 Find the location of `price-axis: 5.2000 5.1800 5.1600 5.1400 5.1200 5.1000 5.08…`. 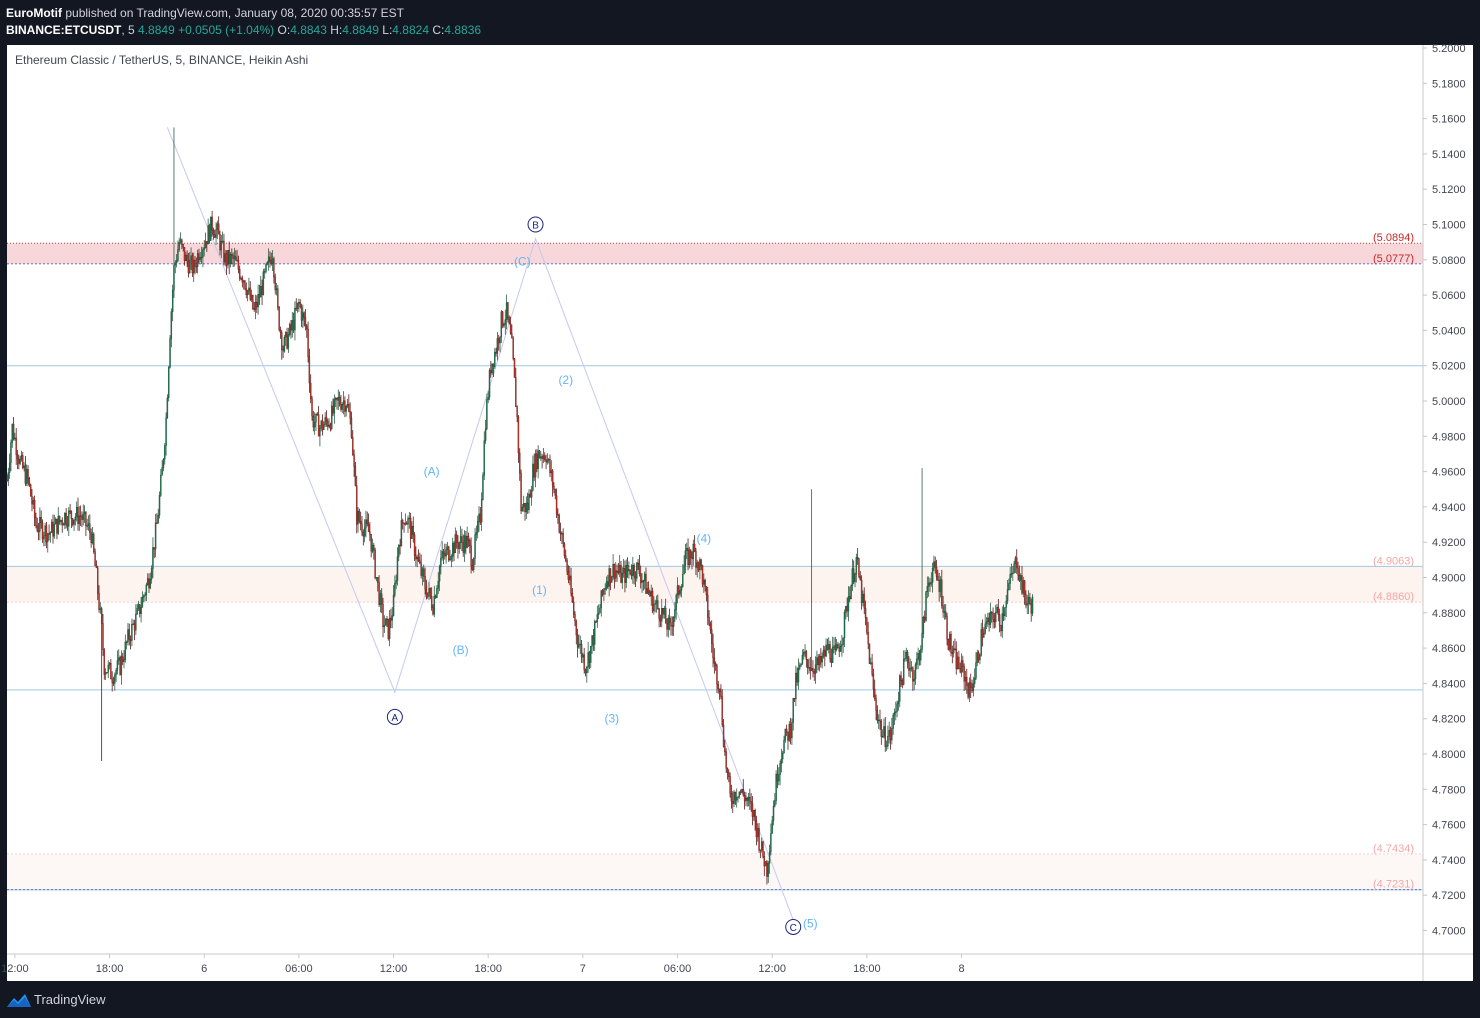

price-axis: 5.2000 5.1800 5.1600 5.1400 5.1200 5.1000 5.08… is located at coordinates (1444, 490).